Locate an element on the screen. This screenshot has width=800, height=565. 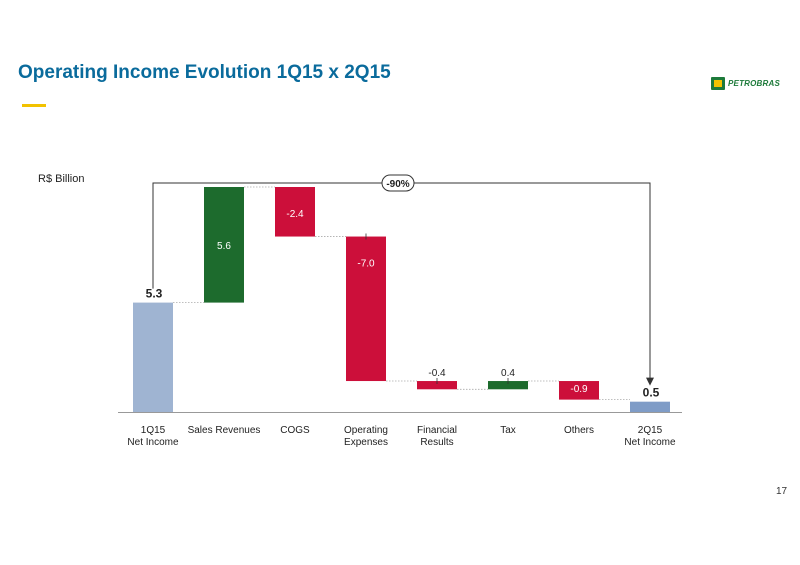
data-label: -0.4 is located at coordinates (437, 373).